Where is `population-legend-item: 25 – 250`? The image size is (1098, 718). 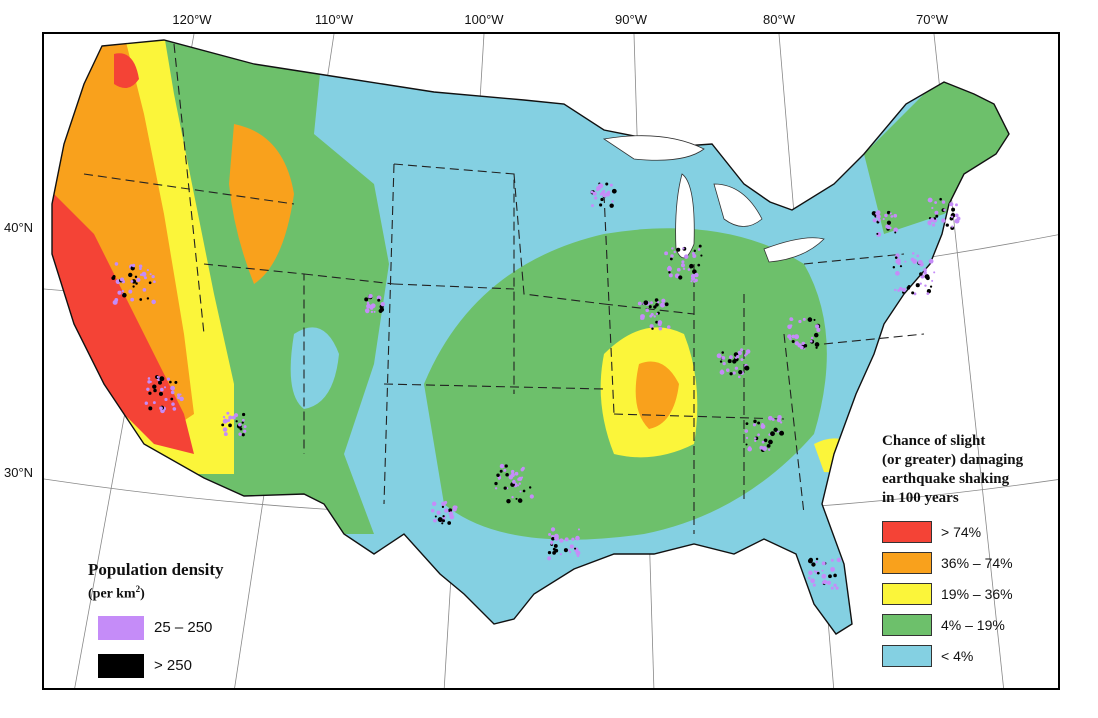 population-legend-item: 25 – 250 is located at coordinates (193, 628).